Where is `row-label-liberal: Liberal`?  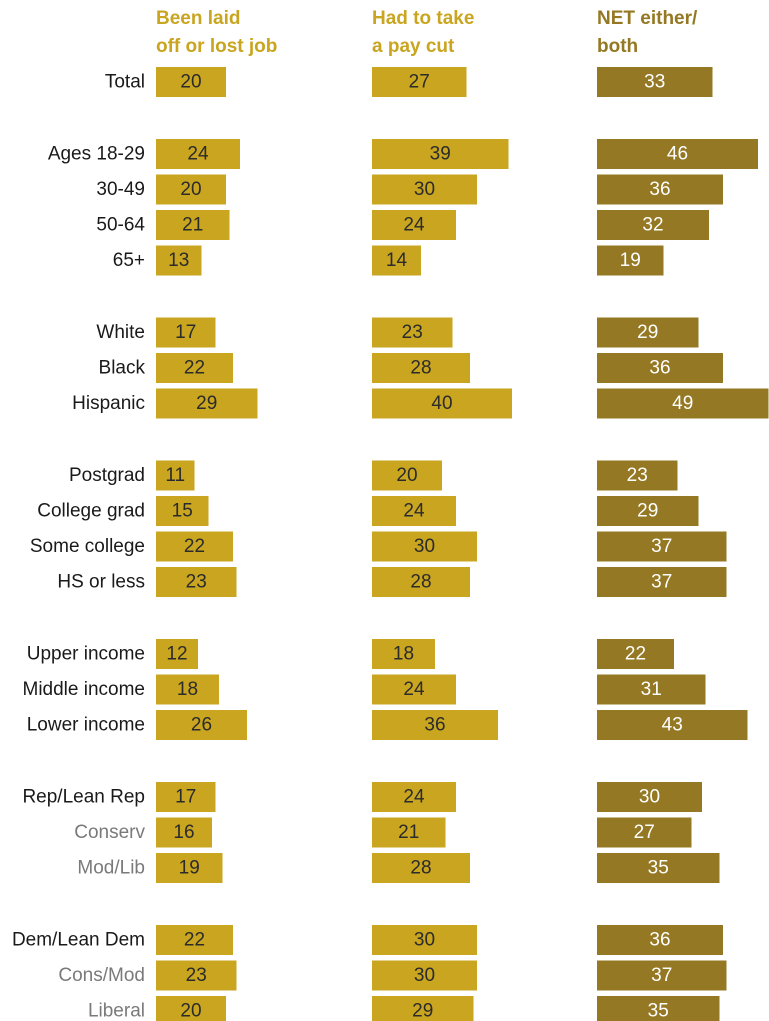 row-label-liberal: Liberal is located at coordinates (116, 1011).